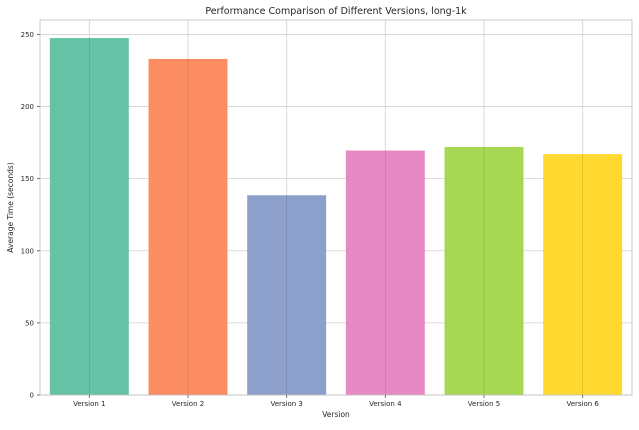 The height and width of the screenshot is (430, 639). What do you see at coordinates (385, 404) in the screenshot?
I see `x-tick-label: Version 4` at bounding box center [385, 404].